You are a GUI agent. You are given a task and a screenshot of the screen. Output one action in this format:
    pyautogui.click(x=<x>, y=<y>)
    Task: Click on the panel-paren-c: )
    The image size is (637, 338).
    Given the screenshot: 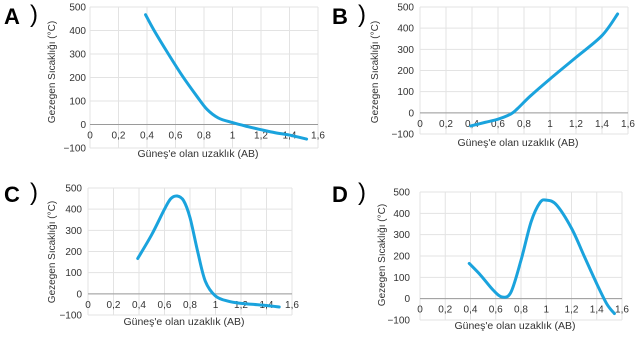 What is the action you would take?
    pyautogui.click(x=34, y=192)
    